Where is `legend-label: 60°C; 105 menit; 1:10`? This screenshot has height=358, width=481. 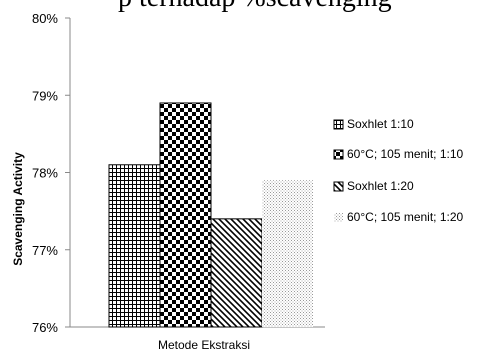 legend-label: 60°C; 105 menit; 1:10 is located at coordinates (405, 154).